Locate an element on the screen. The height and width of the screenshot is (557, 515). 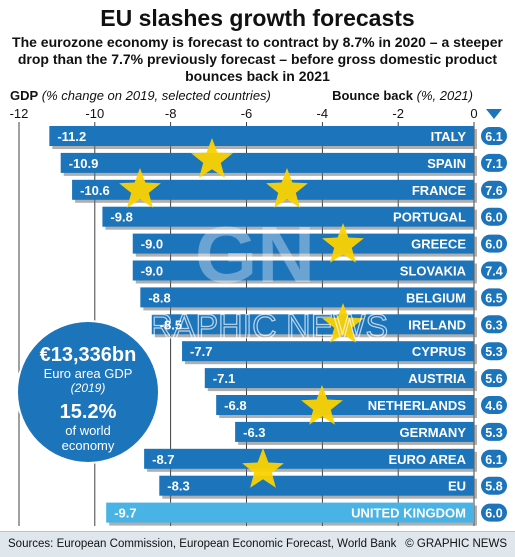
country-label: SLOVAKIA is located at coordinates (433, 271).